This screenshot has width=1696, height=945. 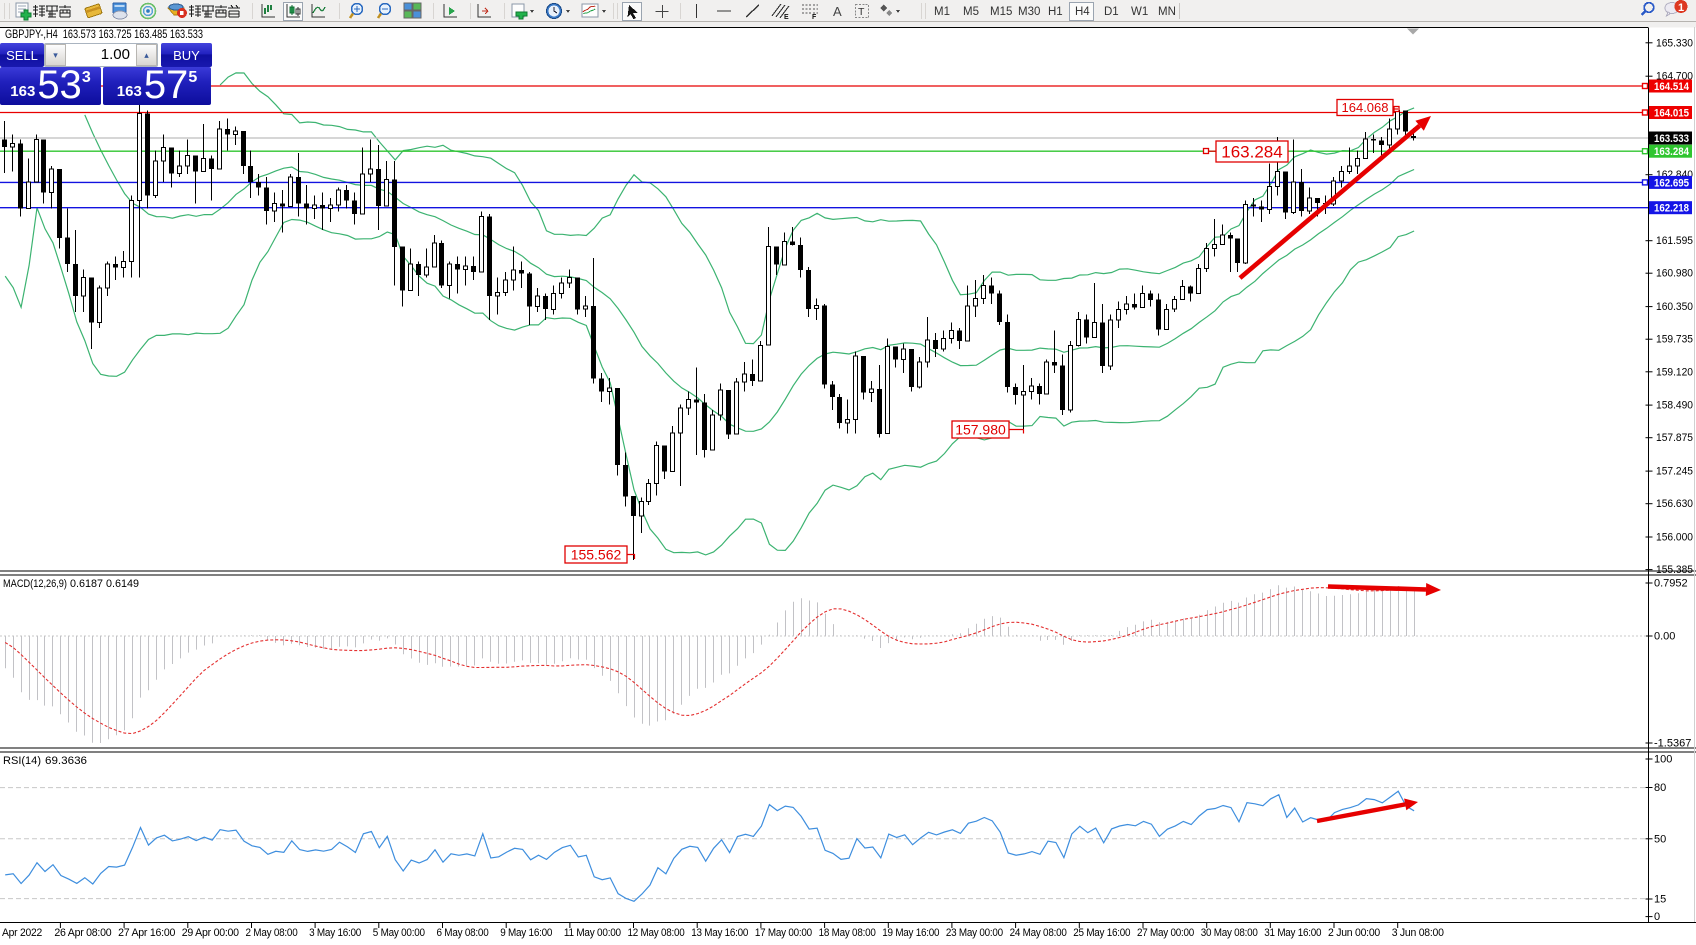 I want to click on svg-text: 164.015, so click(x=1671, y=114).